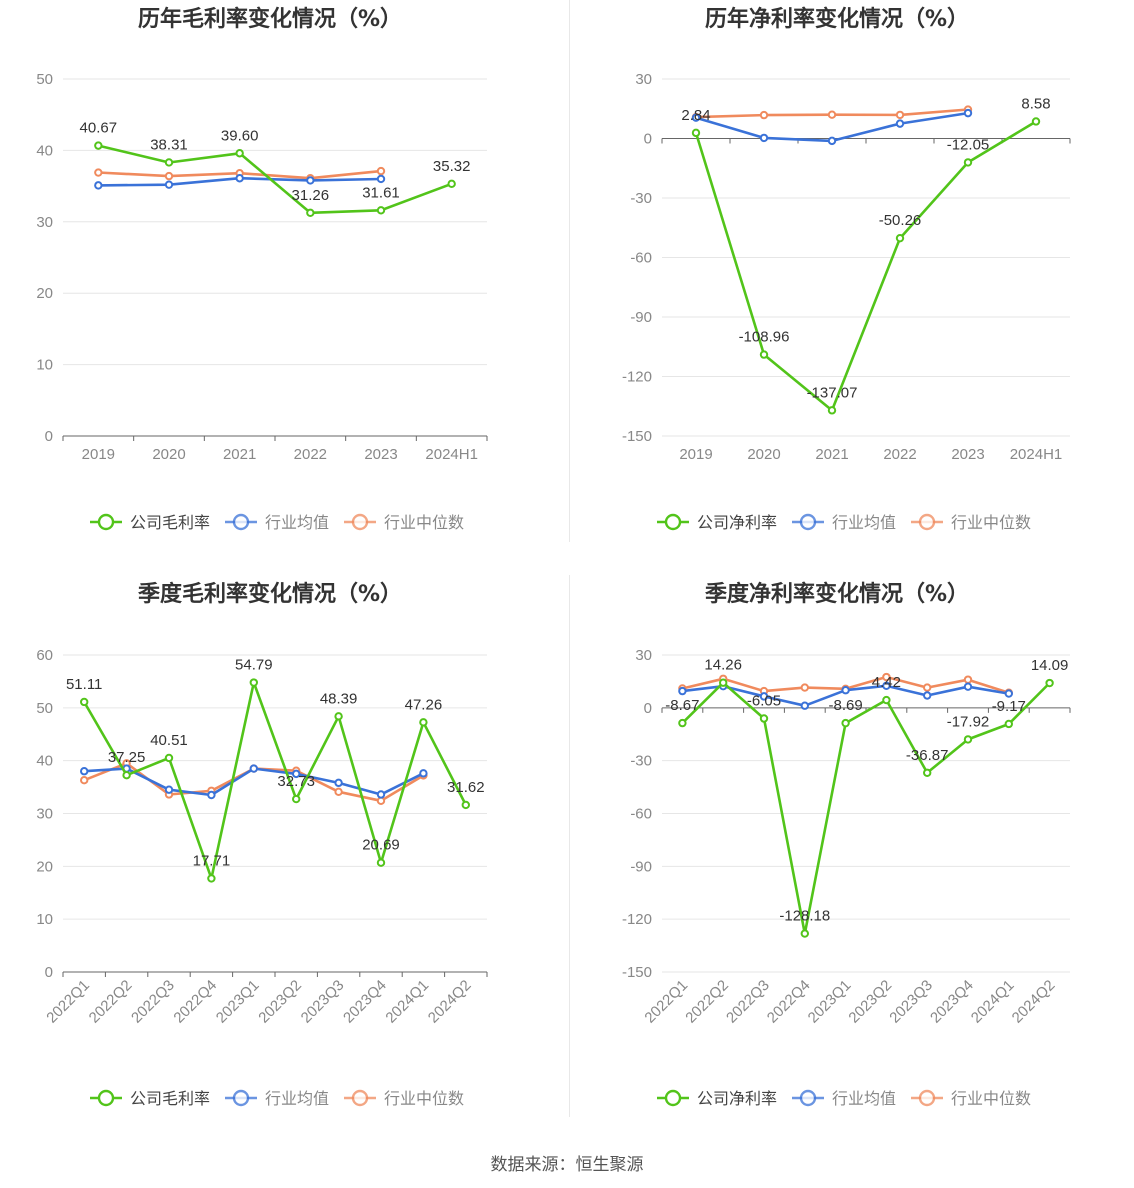  What do you see at coordinates (641, 198) in the screenshot?
I see `y-tick-label: -30` at bounding box center [641, 198].